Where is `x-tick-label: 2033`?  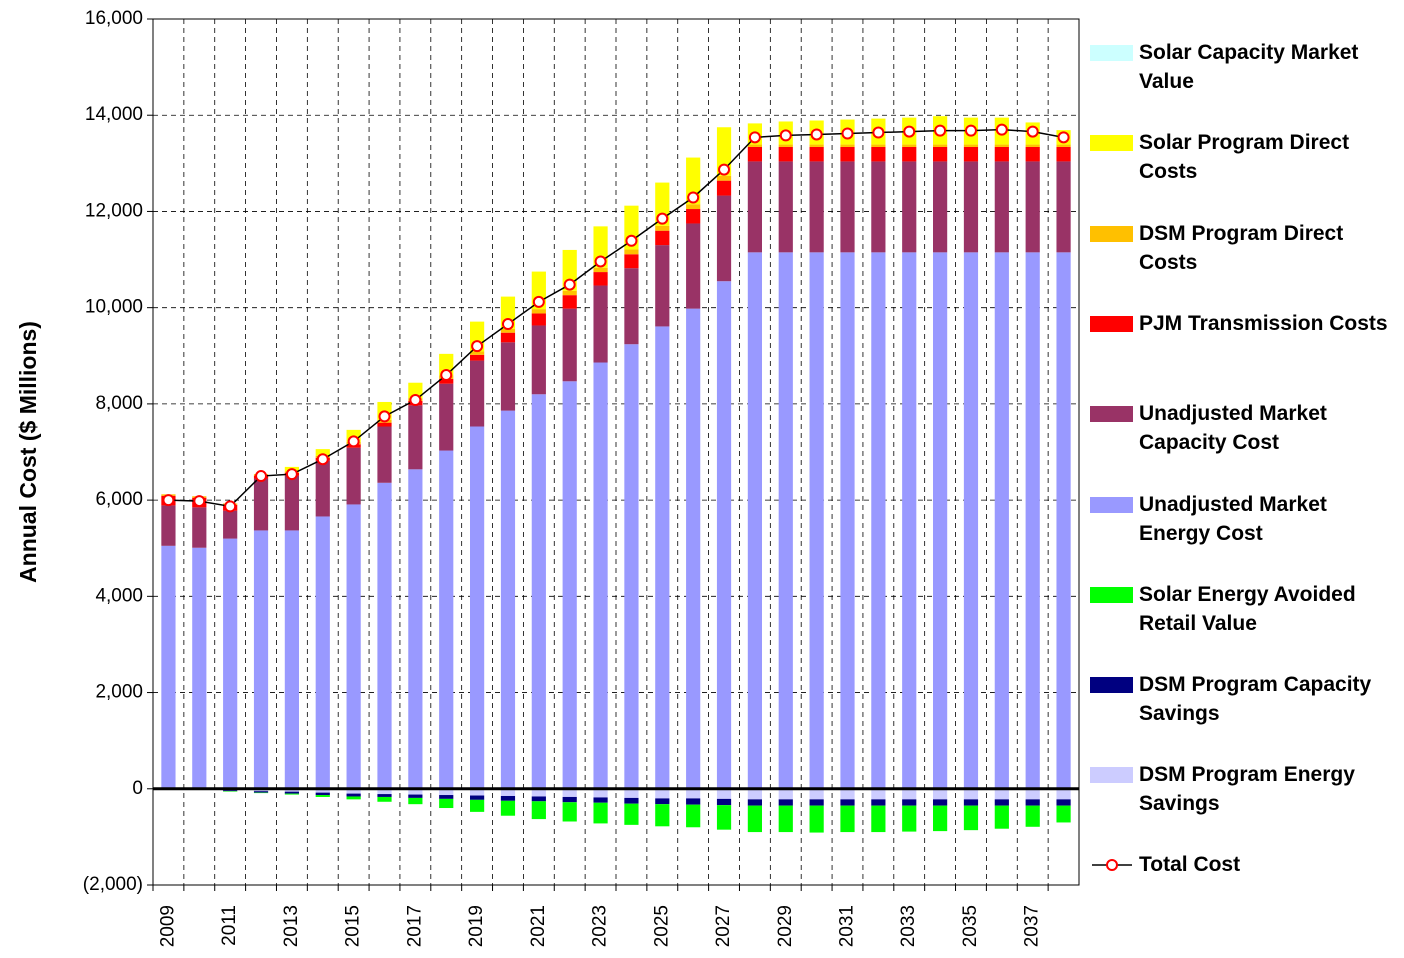
x-tick-label: 2033 is located at coordinates (908, 926).